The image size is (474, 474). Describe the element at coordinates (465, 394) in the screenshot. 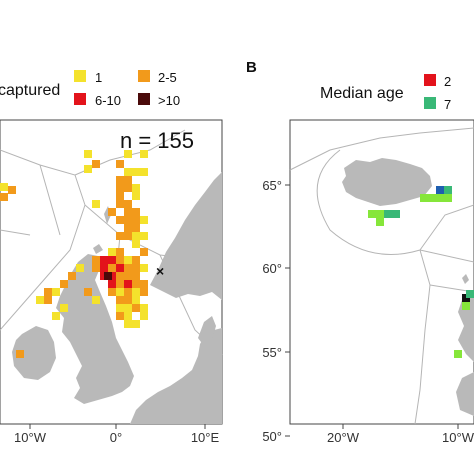

I see `ireland-edge-land` at that location.